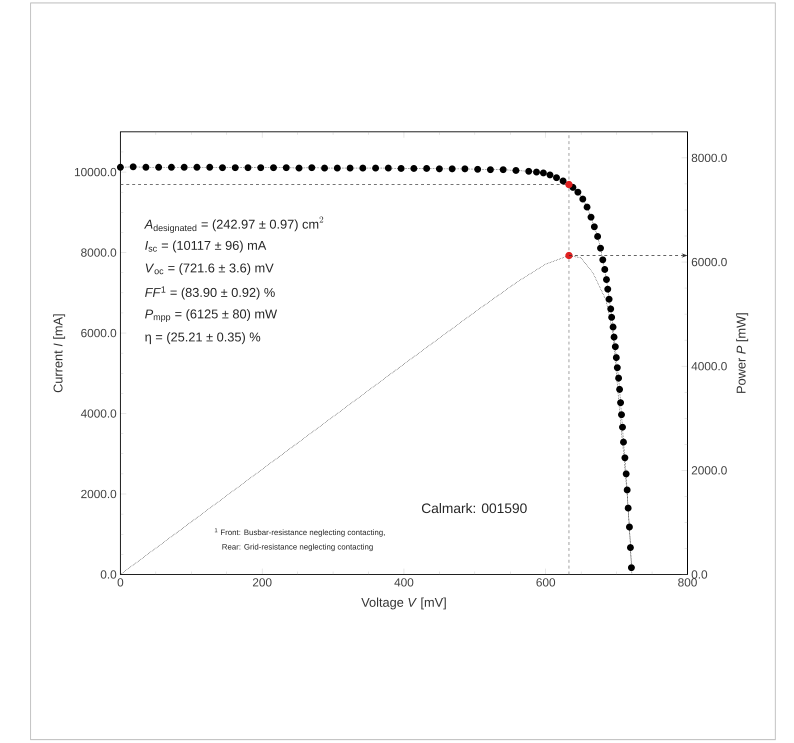  I want to click on x-tick-label: 800, so click(687, 582).